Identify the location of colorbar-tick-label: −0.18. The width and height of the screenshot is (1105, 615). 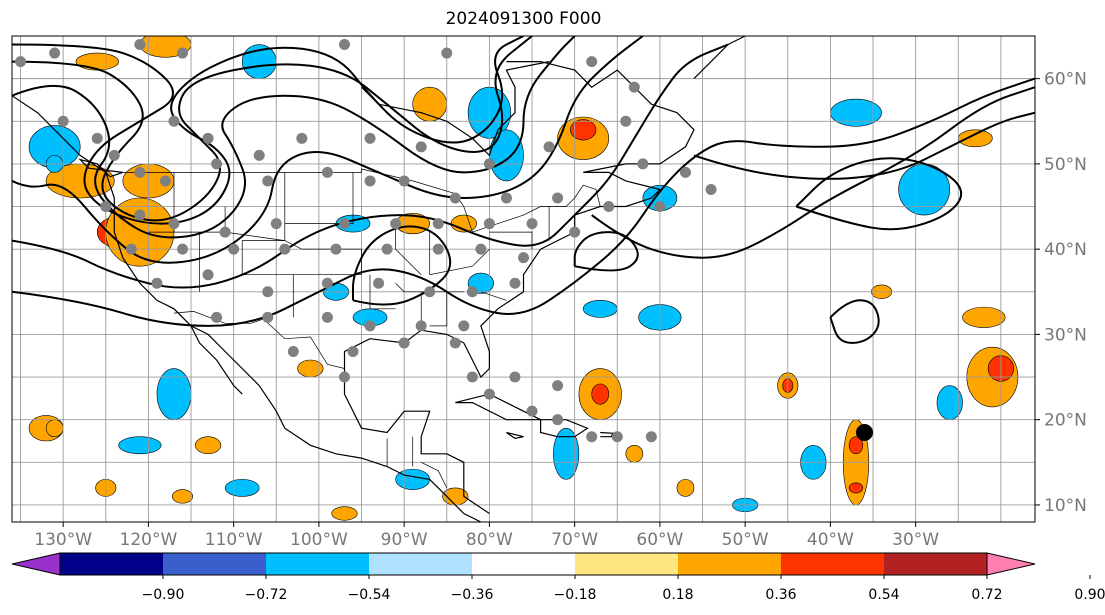
(575, 595).